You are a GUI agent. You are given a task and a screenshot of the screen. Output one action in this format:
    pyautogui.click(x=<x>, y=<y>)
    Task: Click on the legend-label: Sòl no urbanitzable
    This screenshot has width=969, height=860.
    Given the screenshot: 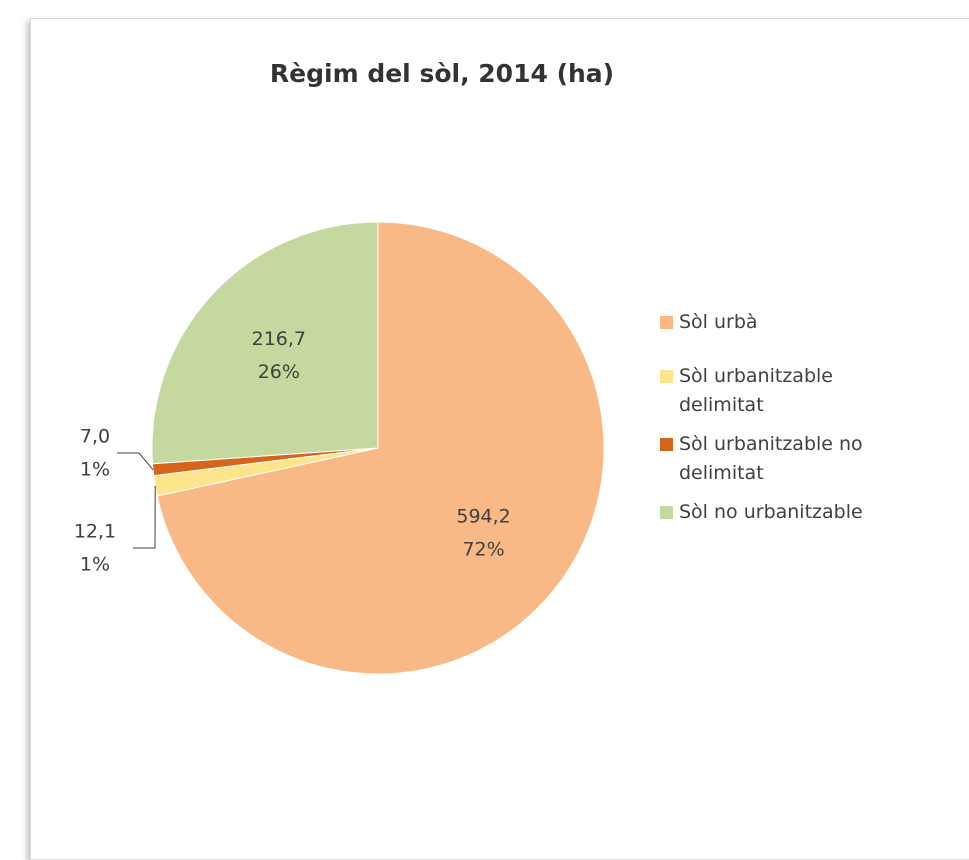 What is the action you would take?
    pyautogui.click(x=771, y=512)
    